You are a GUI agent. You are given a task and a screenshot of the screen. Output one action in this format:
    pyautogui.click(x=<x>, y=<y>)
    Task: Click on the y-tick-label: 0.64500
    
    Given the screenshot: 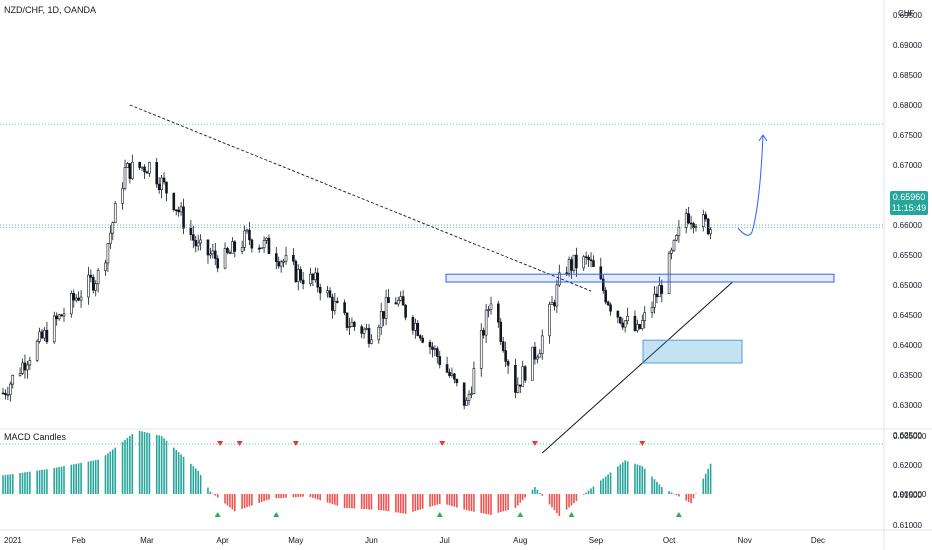 What is the action you would take?
    pyautogui.click(x=907, y=315)
    